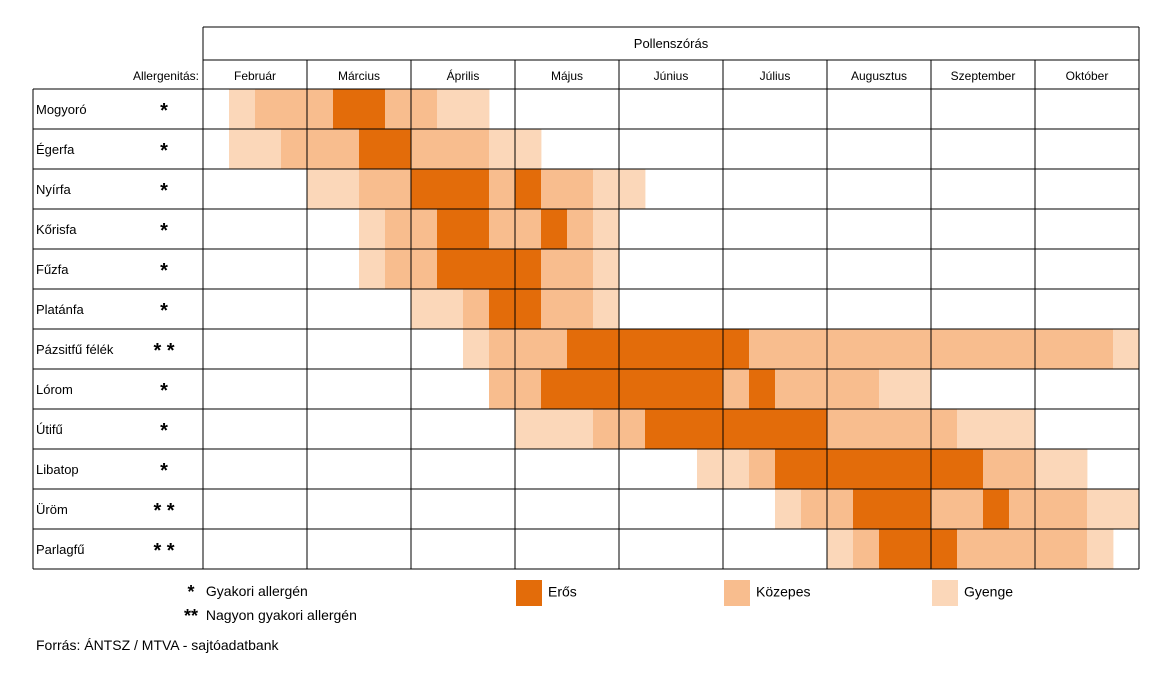 This screenshot has width=1170, height=680. I want to click on plant-label: Pázsitfű félék, so click(75, 349).